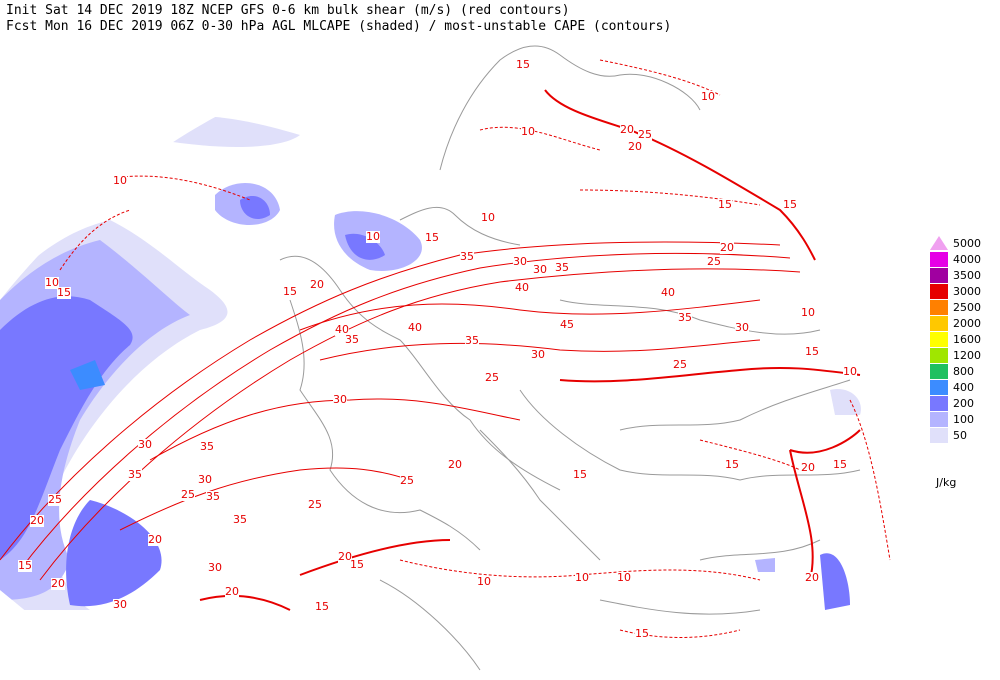 The height and width of the screenshot is (680, 1000). What do you see at coordinates (967, 339) in the screenshot?
I see `legend-label: 1600` at bounding box center [967, 339].